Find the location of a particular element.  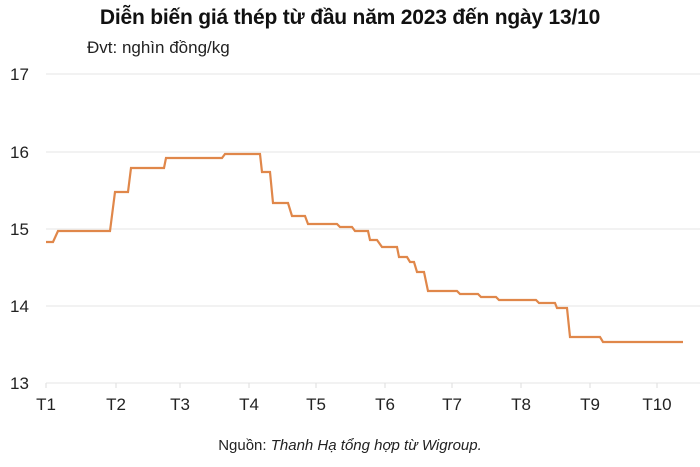

x-tick-label: T9 is located at coordinates (590, 404).